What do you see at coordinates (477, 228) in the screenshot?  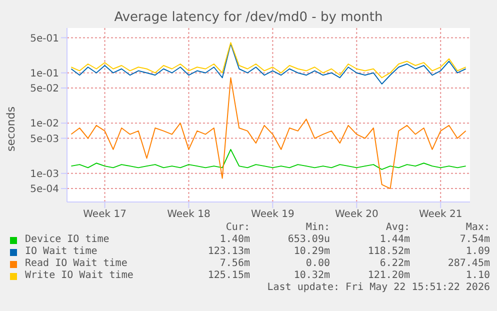 I see `text: Max:` at bounding box center [477, 228].